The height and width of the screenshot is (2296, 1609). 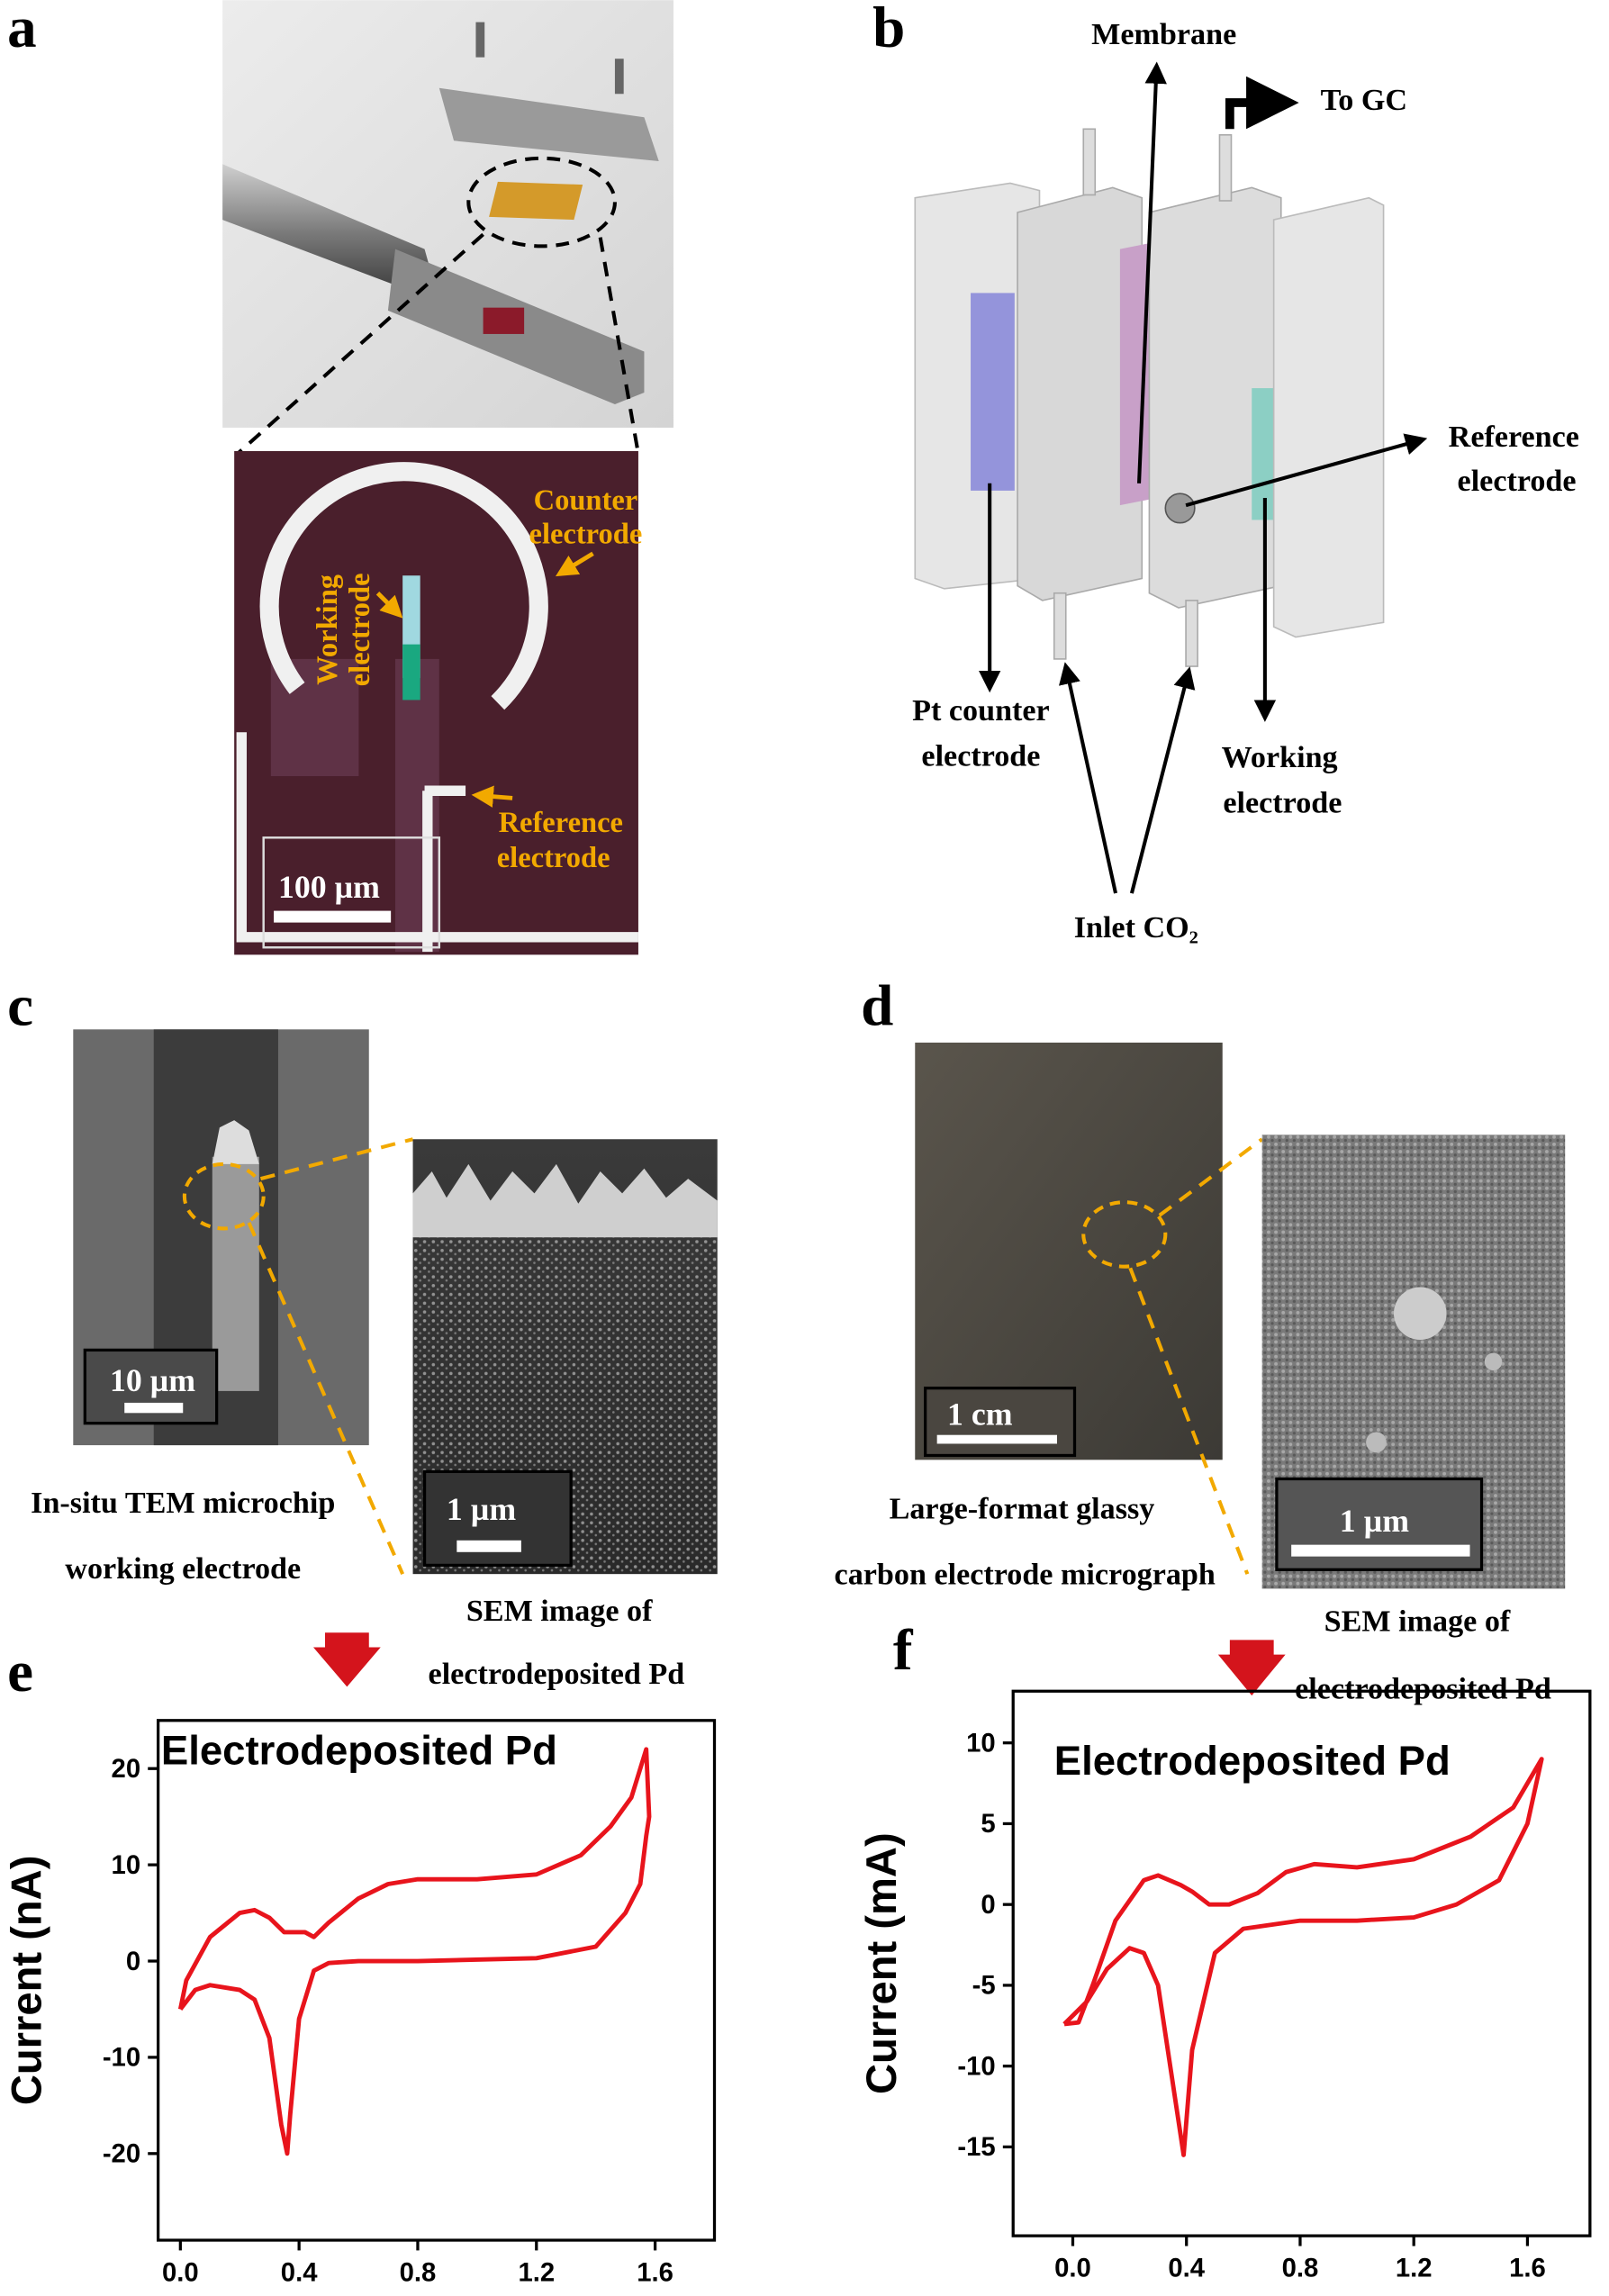 I want to click on caption: carbon electrode micrograph, so click(x=1025, y=1575).